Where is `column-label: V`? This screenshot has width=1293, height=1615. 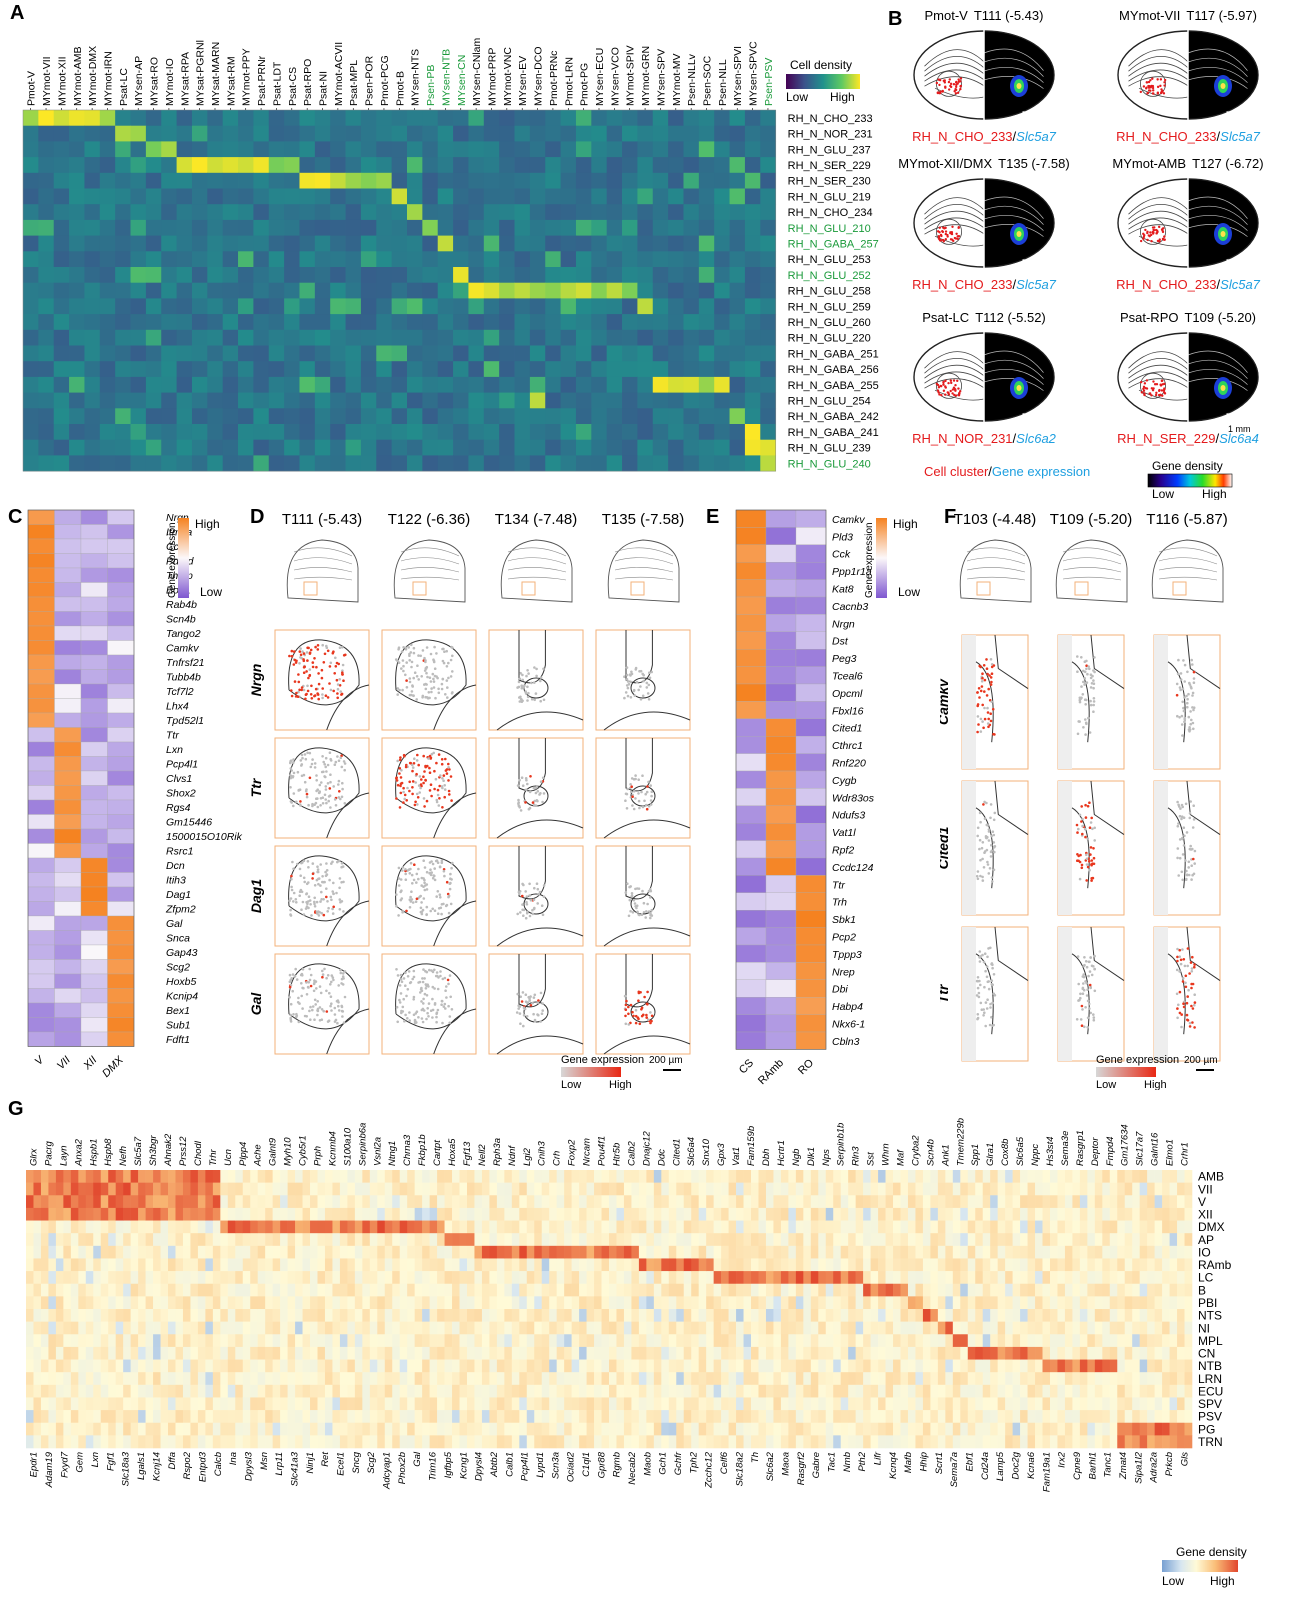 column-label: V is located at coordinates (40, 1060).